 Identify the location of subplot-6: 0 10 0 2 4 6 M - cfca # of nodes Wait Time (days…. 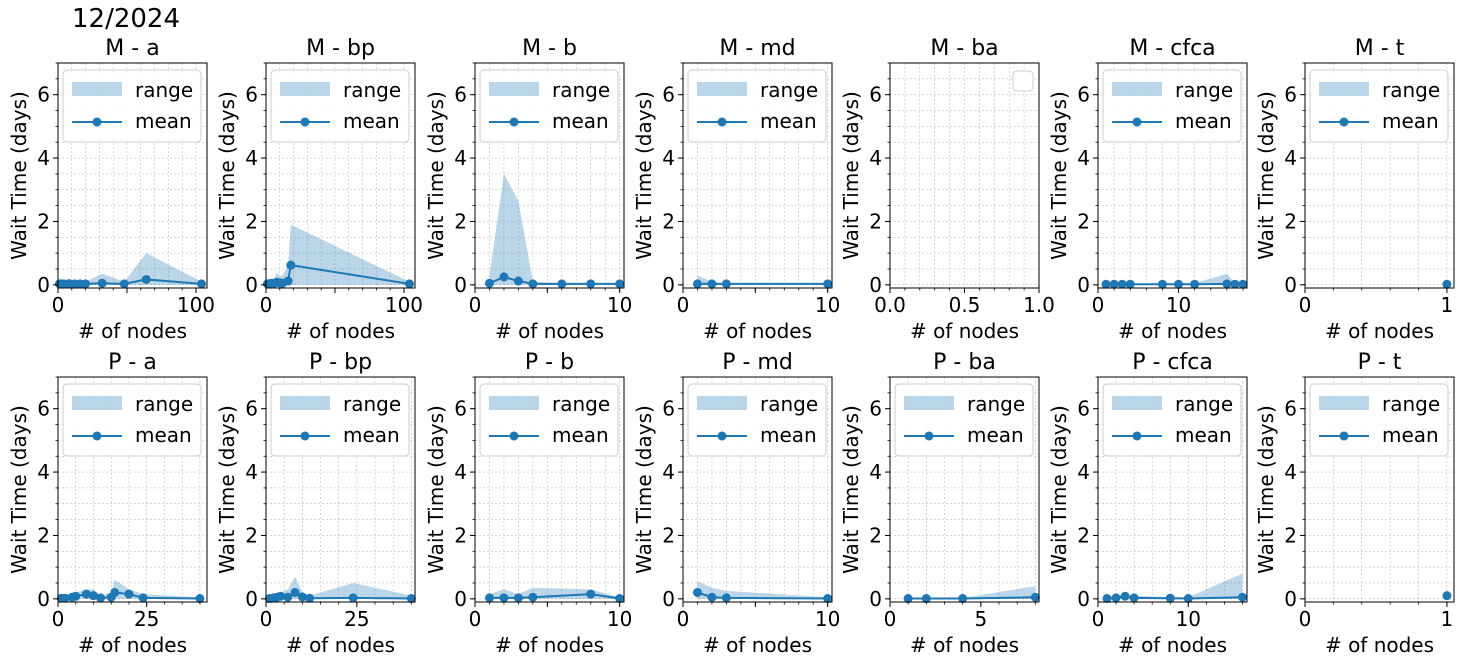
(1147, 189).